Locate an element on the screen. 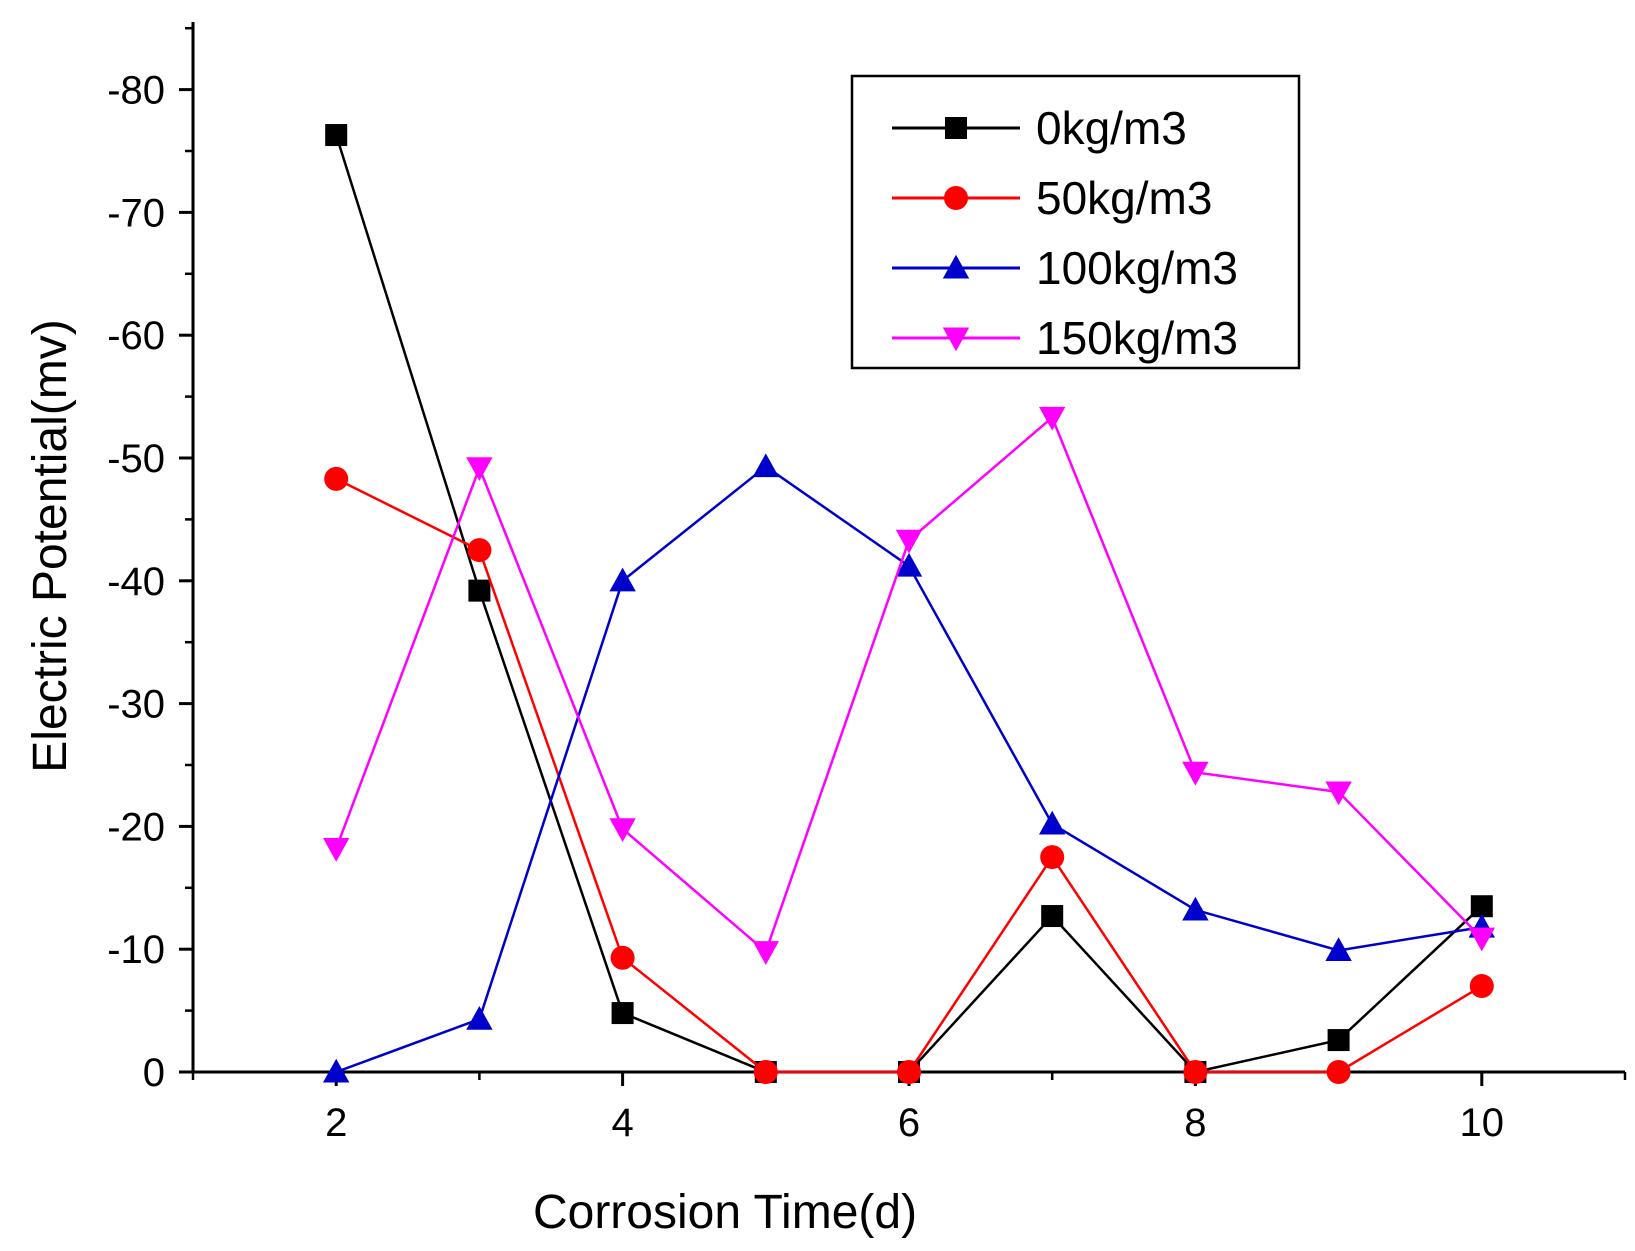 Image resolution: width=1635 pixels, height=1251 pixels. legend-box is located at coordinates (1075, 222).